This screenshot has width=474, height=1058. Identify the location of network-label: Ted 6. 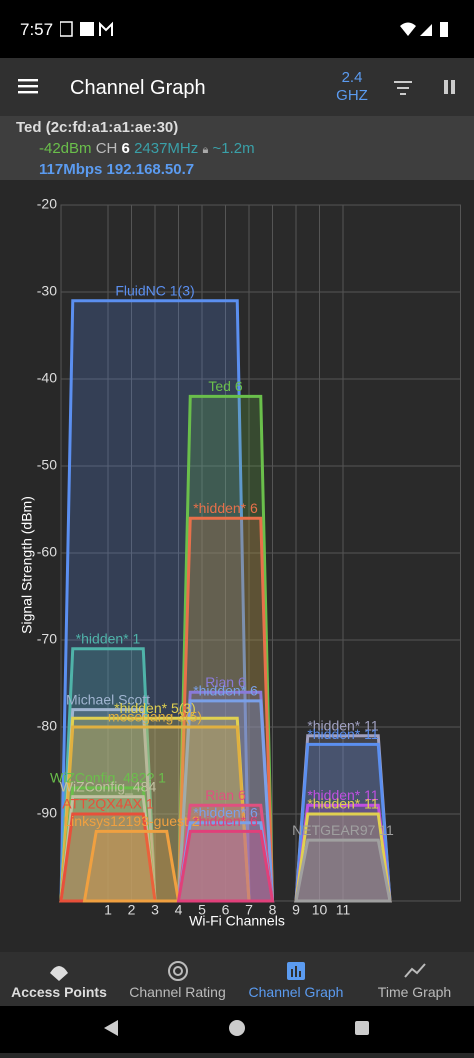
(225, 386).